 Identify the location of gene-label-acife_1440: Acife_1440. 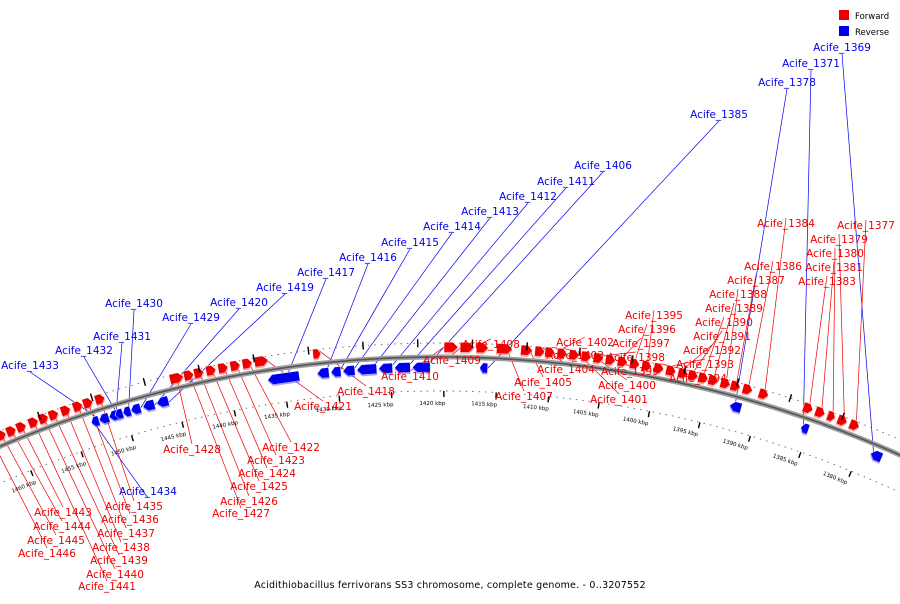
(115, 575).